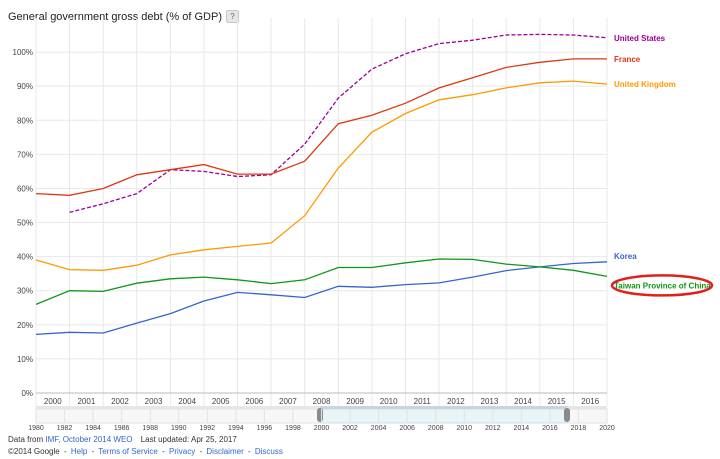 The height and width of the screenshot is (459, 720). What do you see at coordinates (122, 428) in the screenshot?
I see `timeline-label: 1986` at bounding box center [122, 428].